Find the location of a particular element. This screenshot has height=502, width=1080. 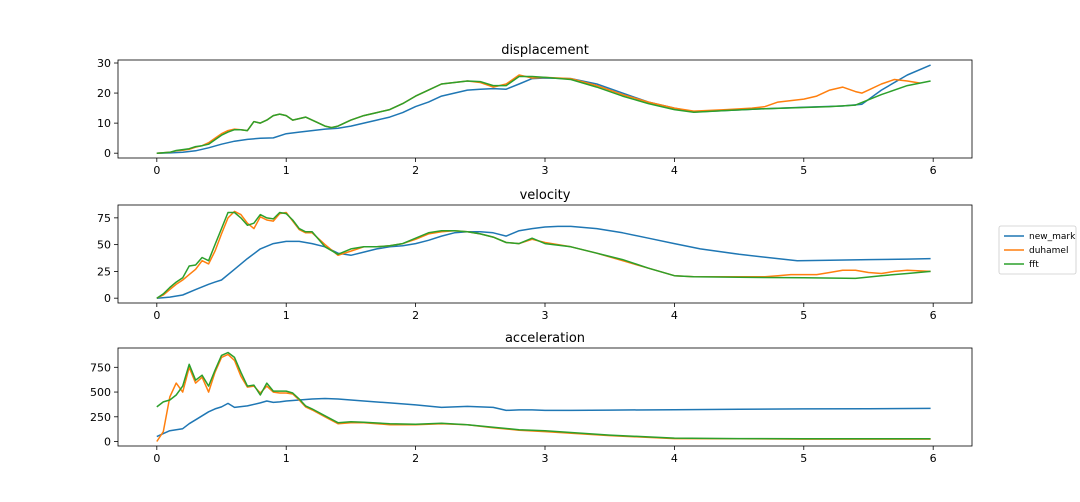

legend-label-new_mark: new_mark is located at coordinates (1052, 237).